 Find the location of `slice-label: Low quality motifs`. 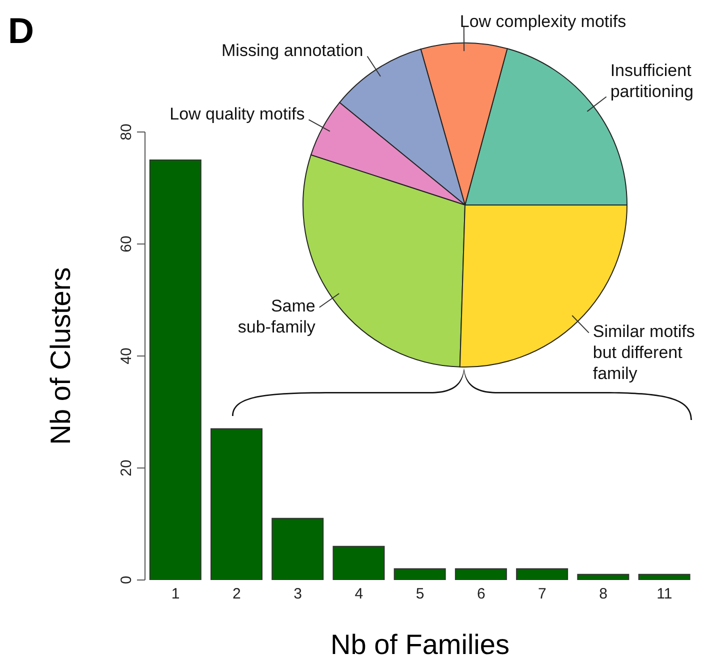

slice-label: Low quality motifs is located at coordinates (237, 114).